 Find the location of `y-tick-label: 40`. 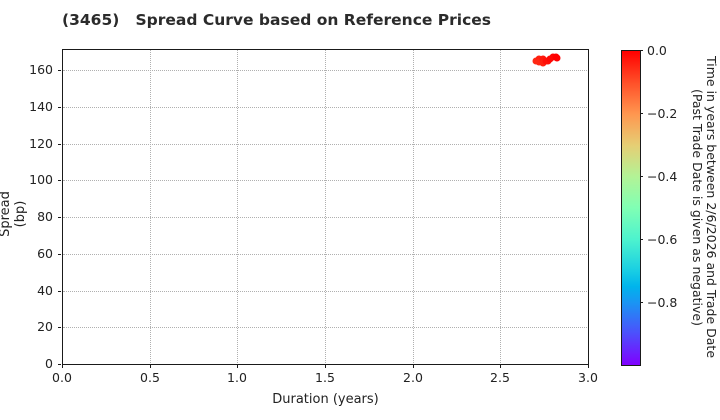

y-tick-label: 40 is located at coordinates (45, 290).